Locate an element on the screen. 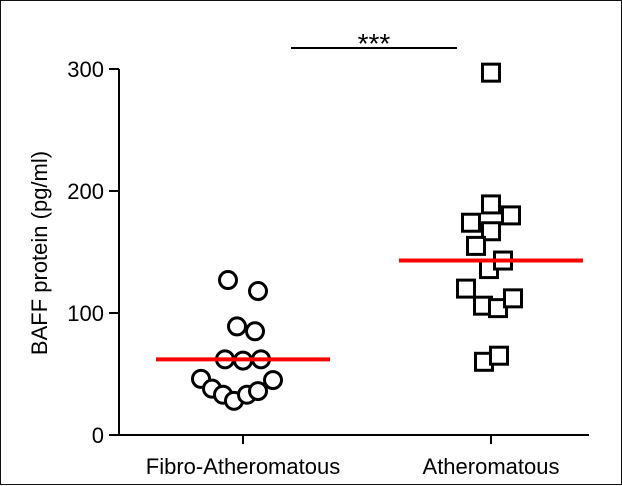  x-tick-label: Atheromatous is located at coordinates (491, 466).